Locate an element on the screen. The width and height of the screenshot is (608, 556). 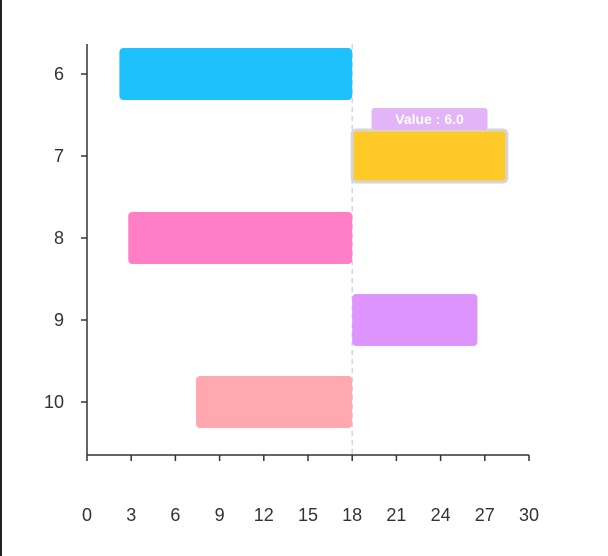
y-tick-label-8: 8 is located at coordinates (59, 238).